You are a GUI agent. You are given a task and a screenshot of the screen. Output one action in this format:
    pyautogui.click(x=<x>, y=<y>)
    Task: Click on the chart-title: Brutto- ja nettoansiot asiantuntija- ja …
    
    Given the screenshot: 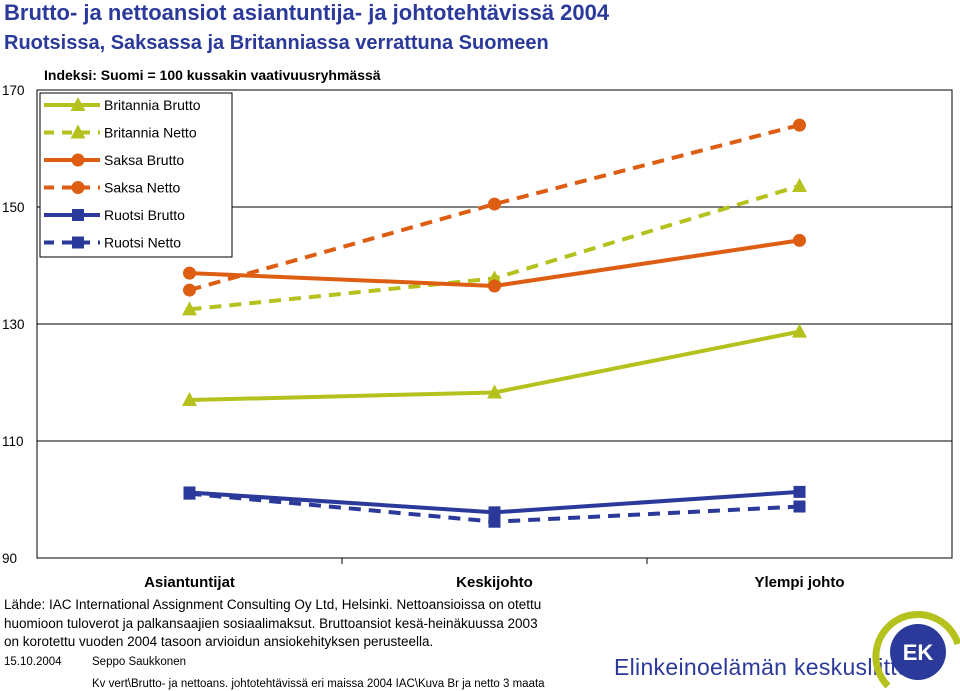 What is the action you would take?
    pyautogui.click(x=307, y=12)
    